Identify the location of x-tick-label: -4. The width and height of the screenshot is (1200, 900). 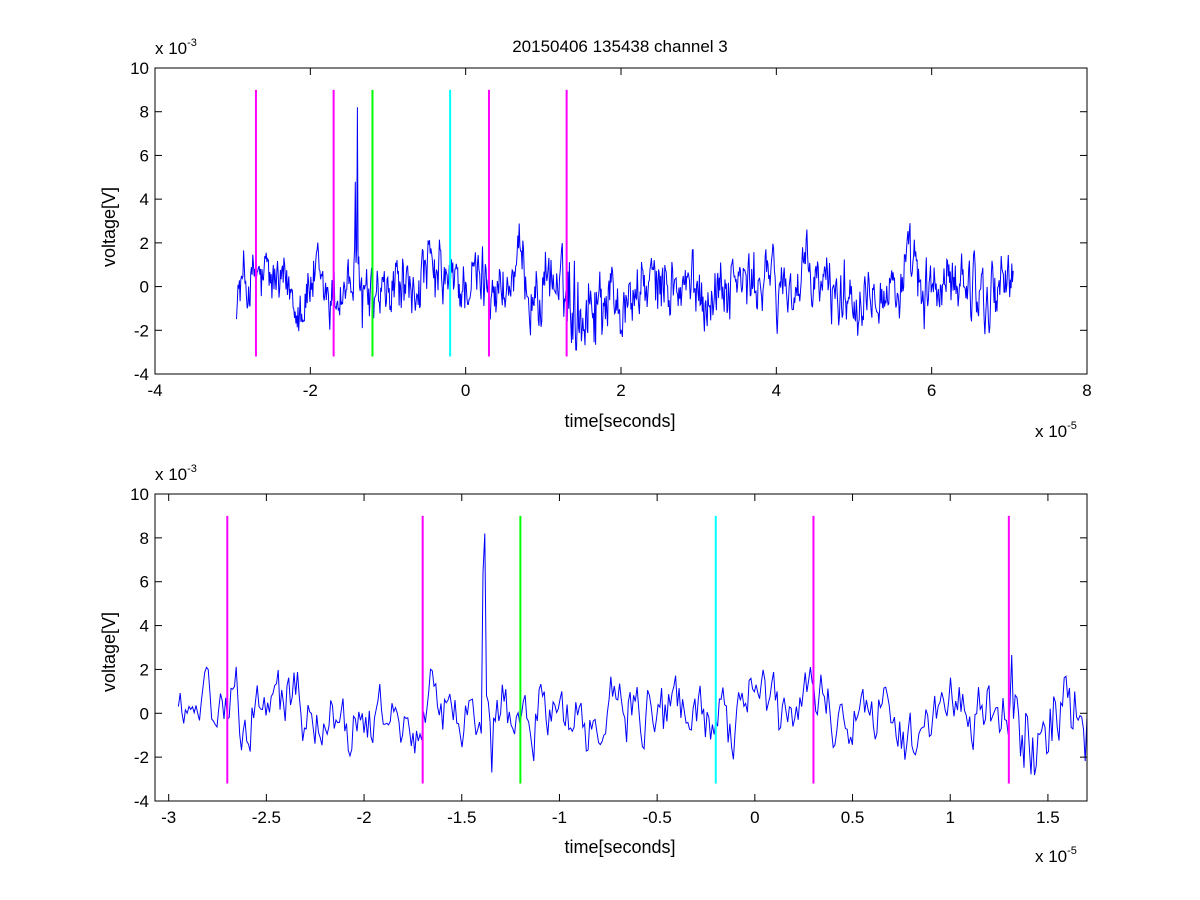
(154, 390).